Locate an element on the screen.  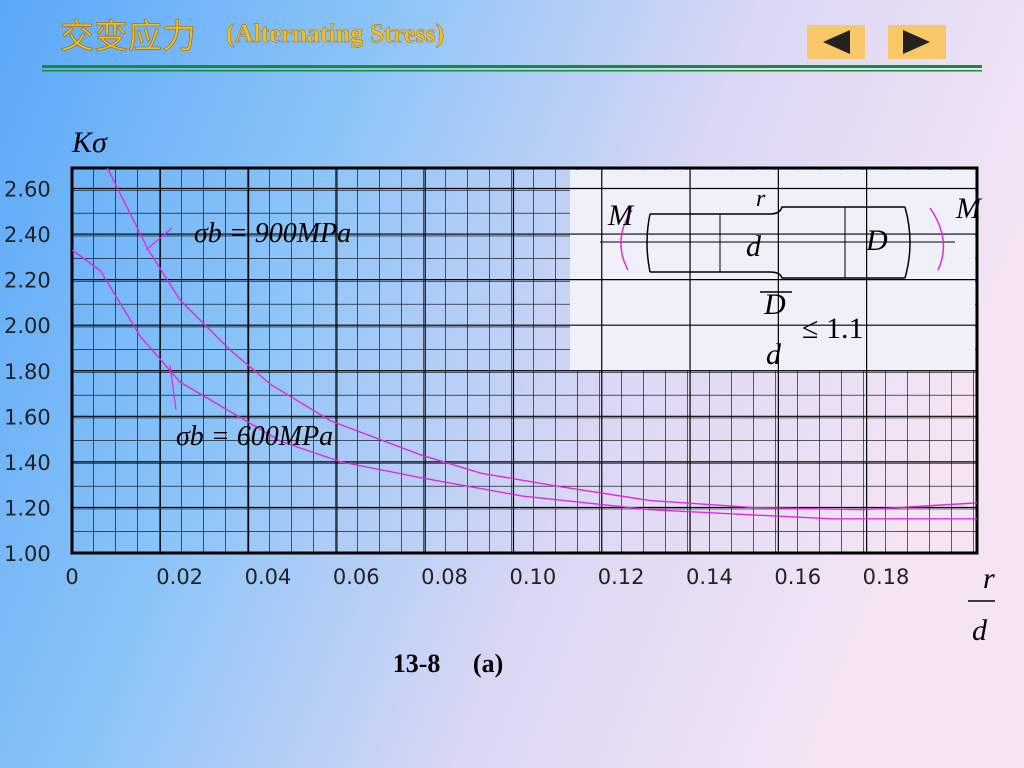
x-tick-label: 0.04 is located at coordinates (268, 577).